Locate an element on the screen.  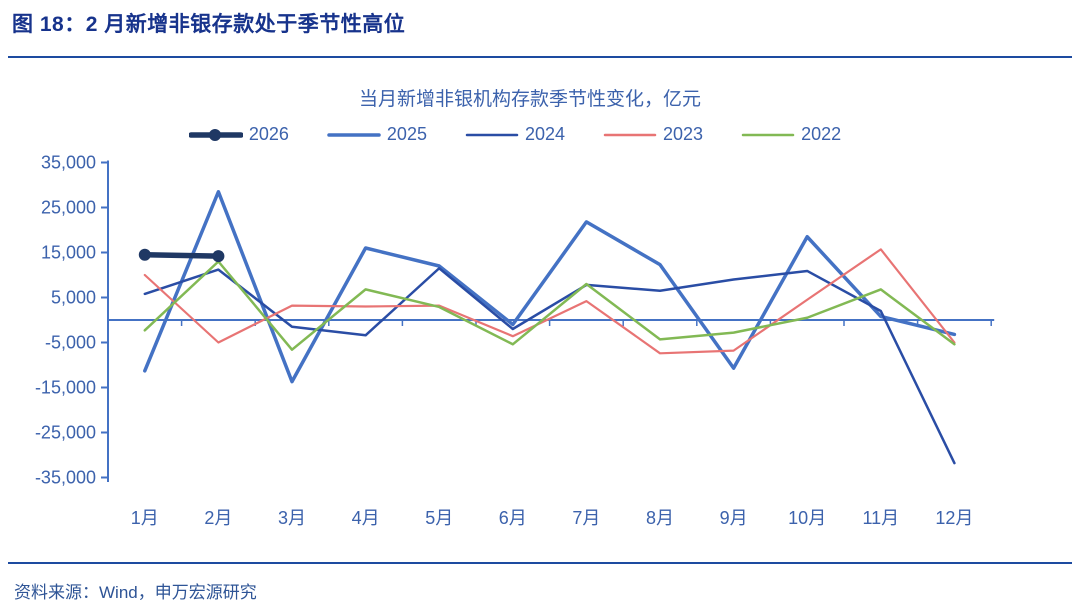
y-axis-tick-label: 5,000 is located at coordinates (73, 298).